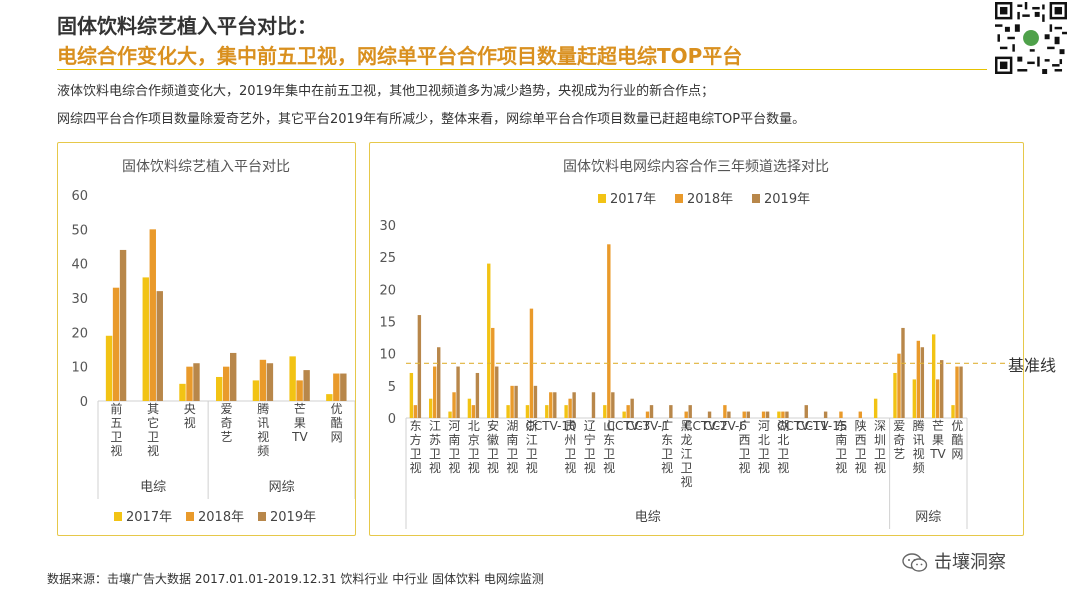 The image size is (1080, 608). Describe the element at coordinates (802, 426) in the screenshot. I see `category-label: CCTV-11` at that location.